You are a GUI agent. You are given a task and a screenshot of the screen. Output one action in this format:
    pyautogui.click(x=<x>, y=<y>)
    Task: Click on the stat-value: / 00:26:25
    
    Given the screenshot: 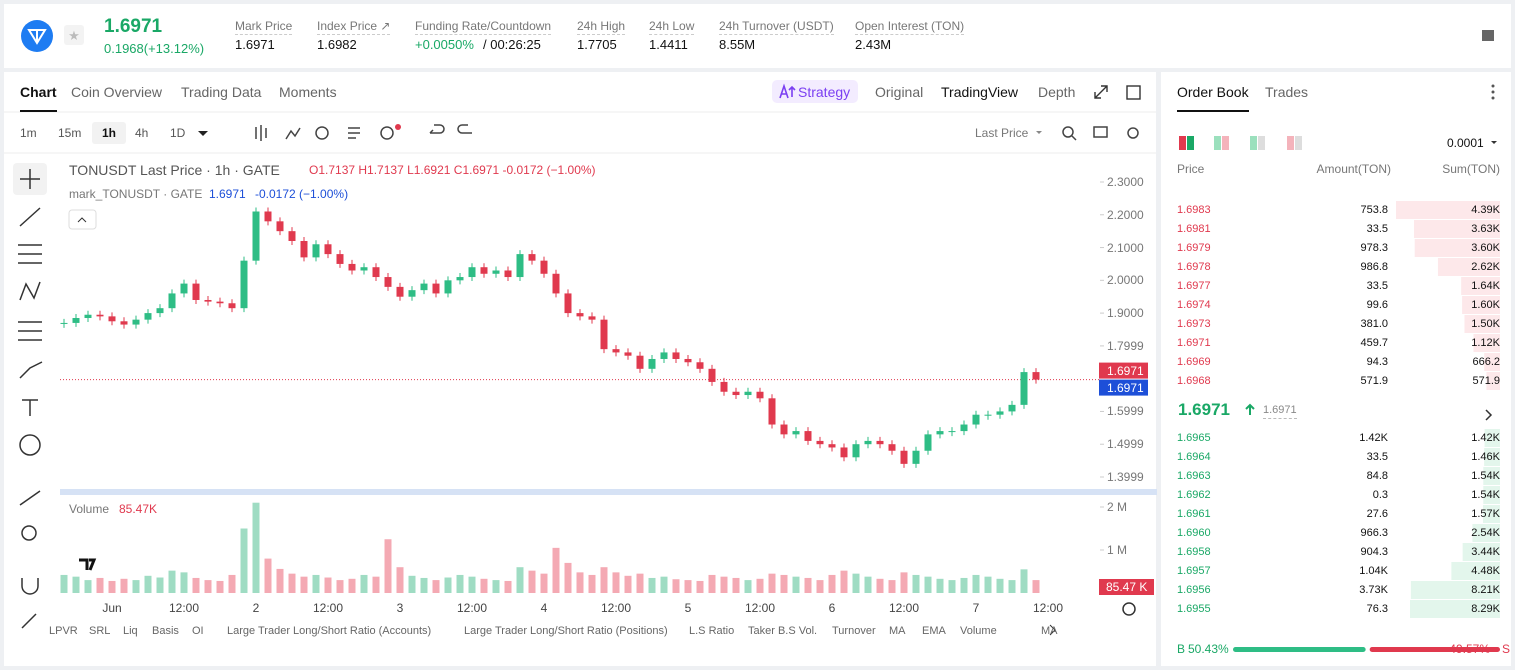 What is the action you would take?
    pyautogui.click(x=512, y=44)
    